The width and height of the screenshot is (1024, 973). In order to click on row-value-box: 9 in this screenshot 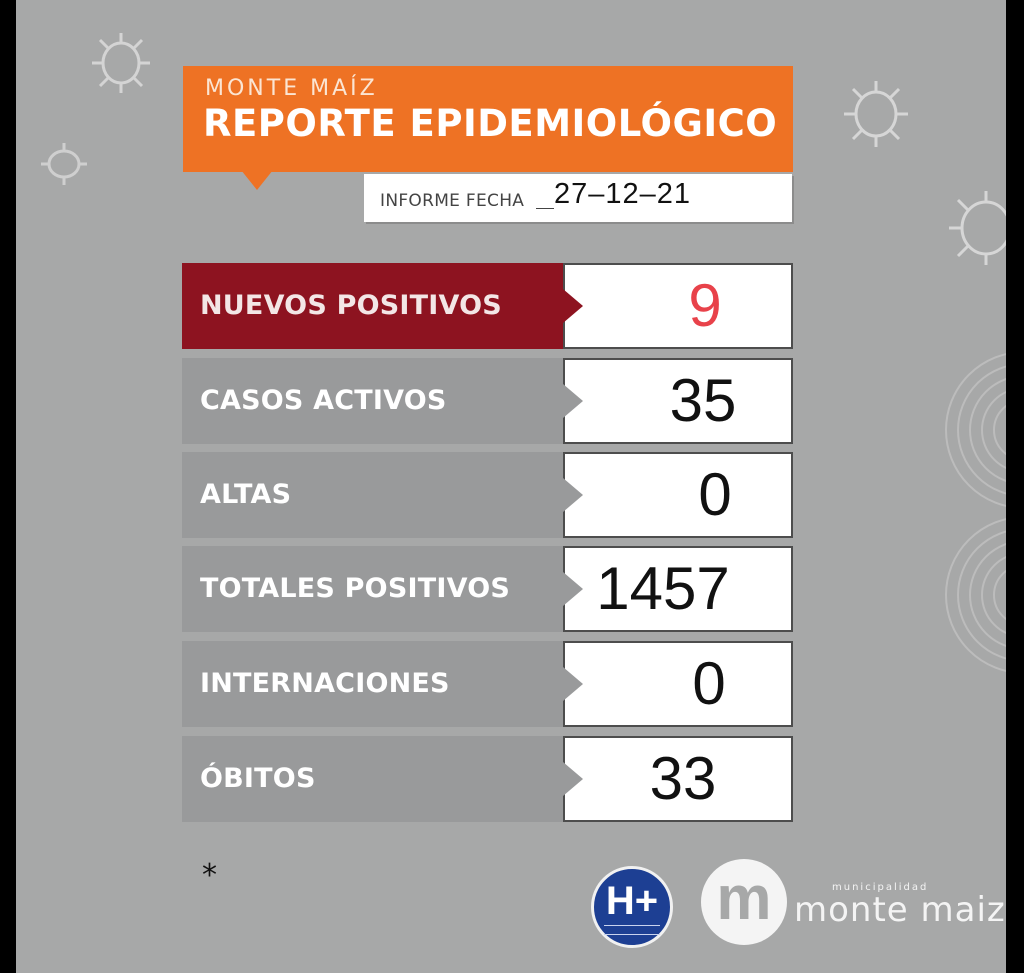, I will do `click(678, 306)`.